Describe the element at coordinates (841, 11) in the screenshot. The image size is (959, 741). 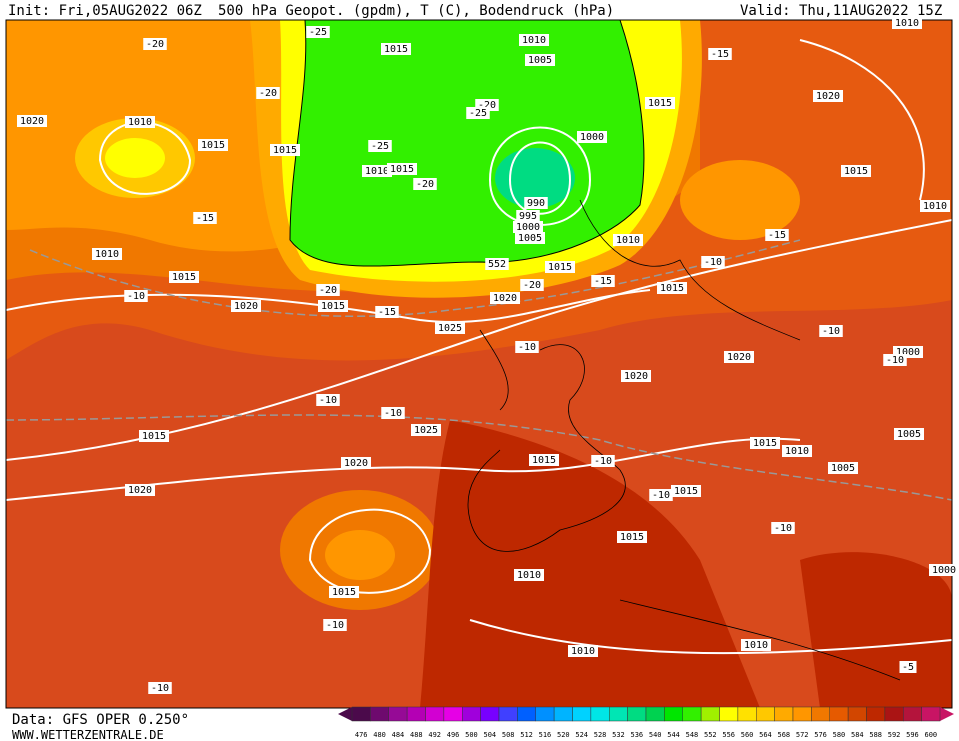
I see `valid-time: Valid: Thu,11AUG2022 15Z` at that location.